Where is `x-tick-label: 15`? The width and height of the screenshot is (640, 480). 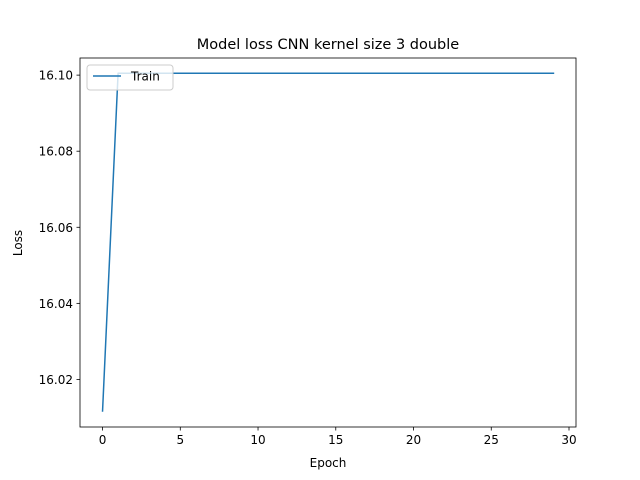
x-tick-label: 15 is located at coordinates (335, 440).